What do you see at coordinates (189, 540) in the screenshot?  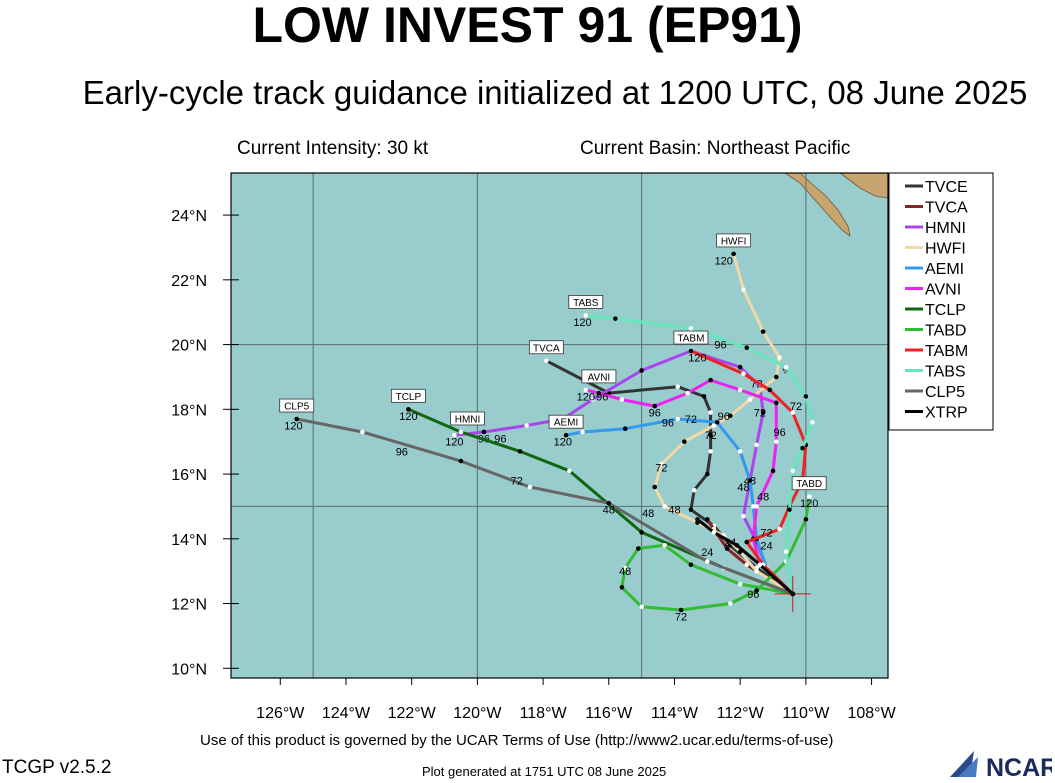 I see `y-tick-label: 14°N` at bounding box center [189, 540].